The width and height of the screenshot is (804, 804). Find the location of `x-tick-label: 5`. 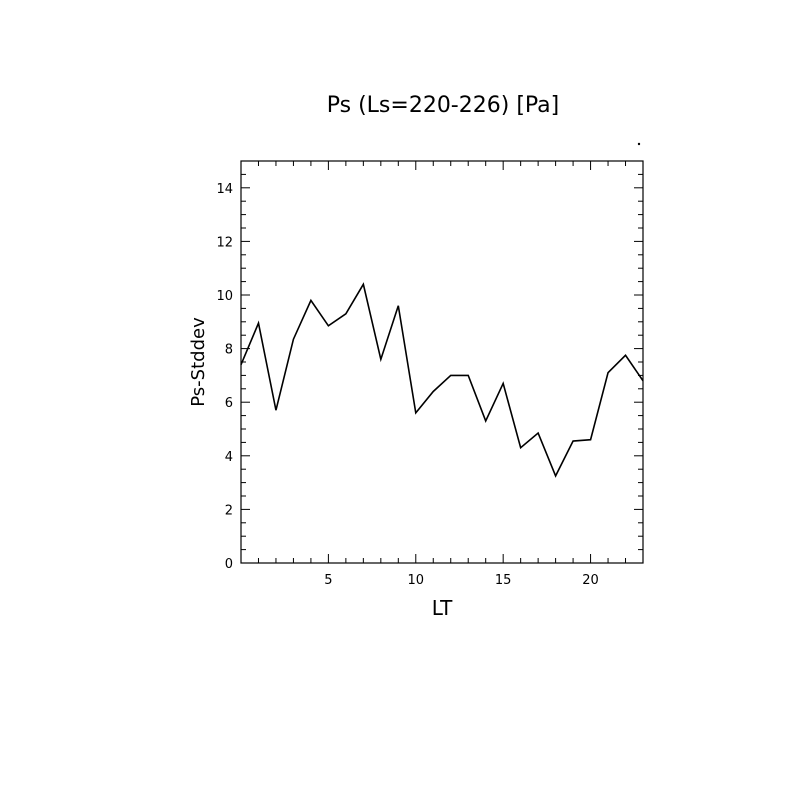

x-tick-label: 5 is located at coordinates (328, 580).